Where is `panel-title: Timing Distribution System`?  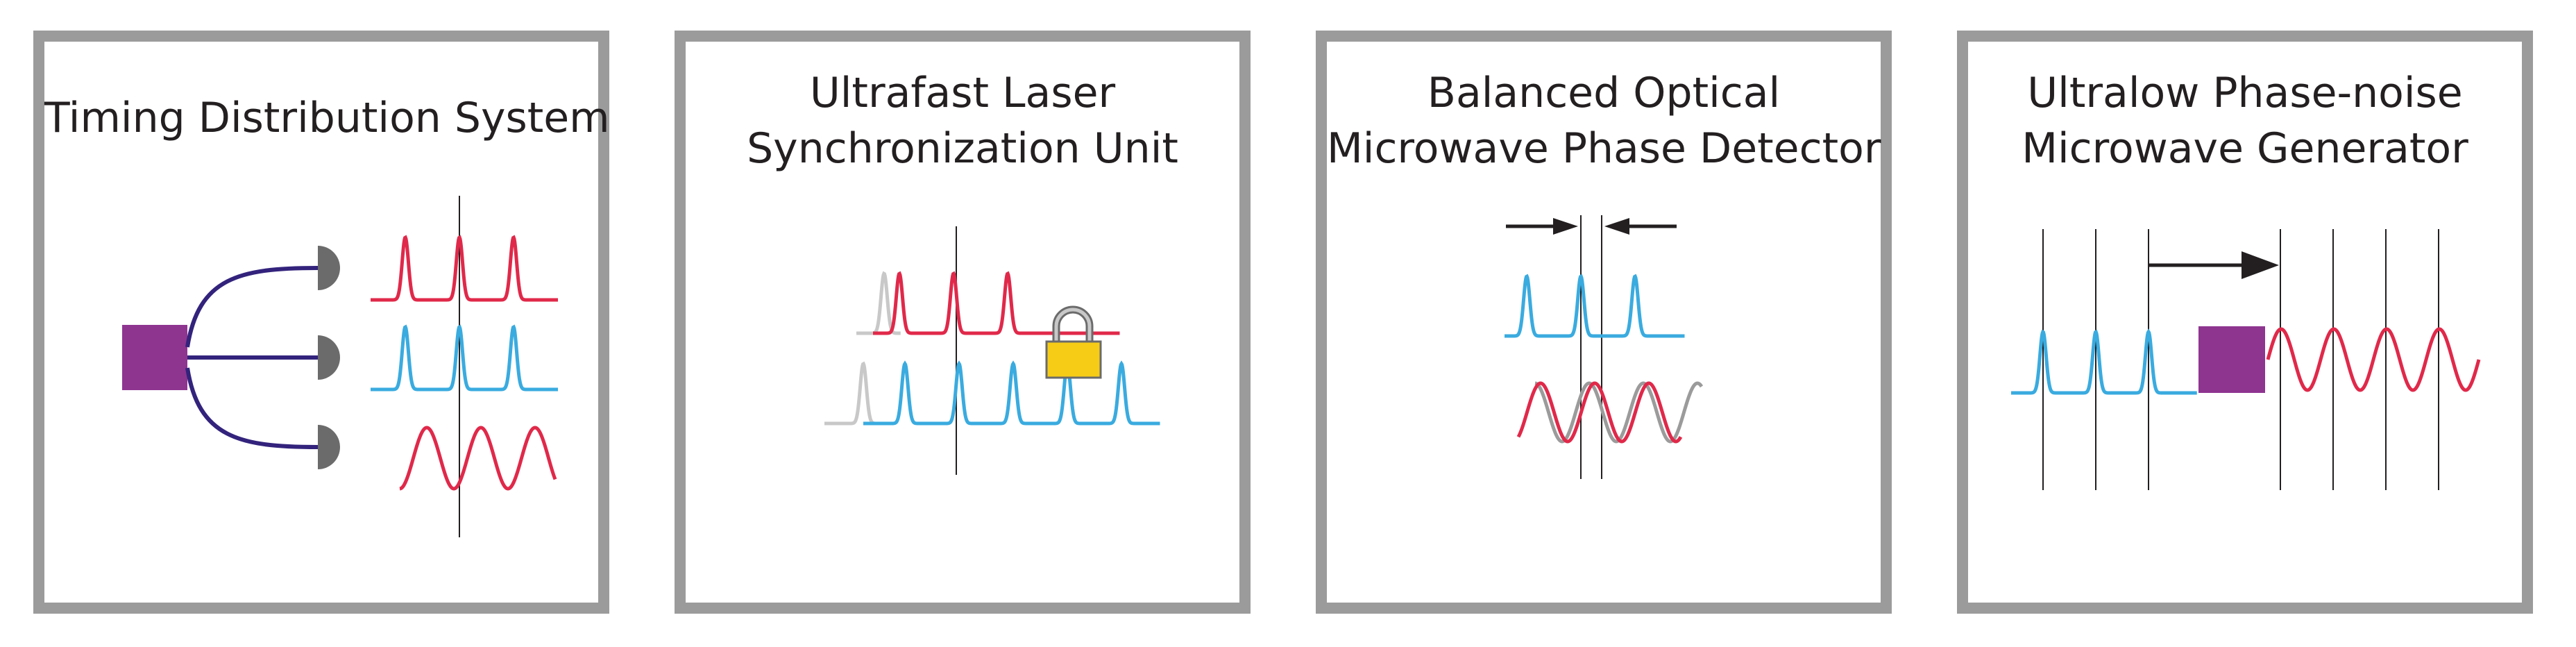 panel-title: Timing Distribution System is located at coordinates (327, 118).